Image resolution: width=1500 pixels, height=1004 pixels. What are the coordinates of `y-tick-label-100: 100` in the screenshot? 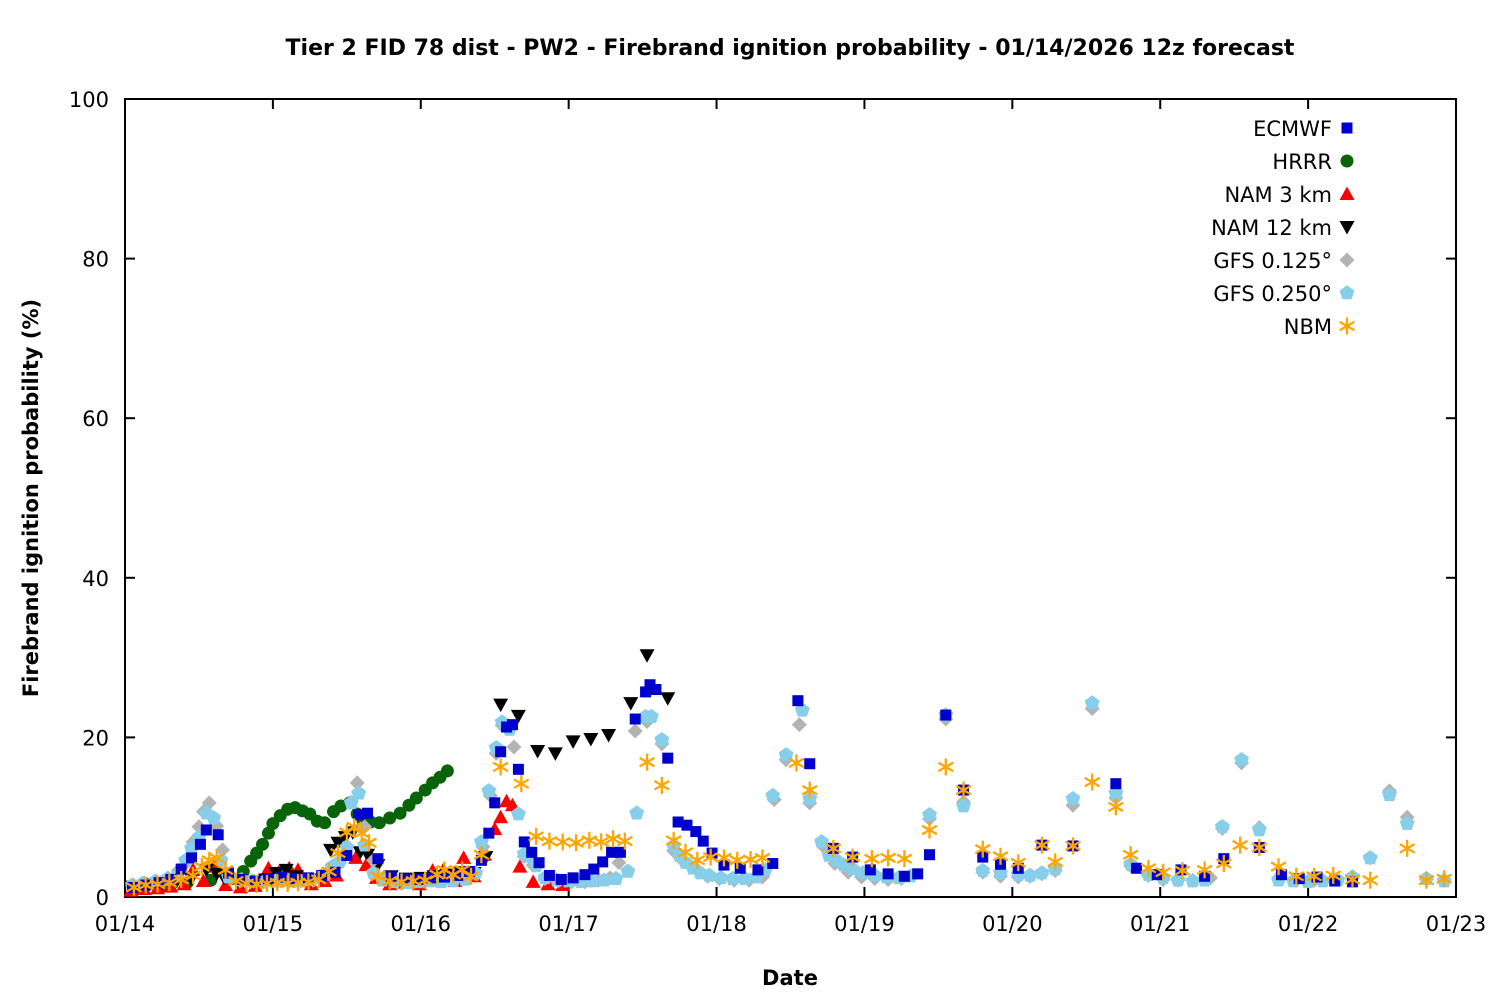 It's located at (89, 100).